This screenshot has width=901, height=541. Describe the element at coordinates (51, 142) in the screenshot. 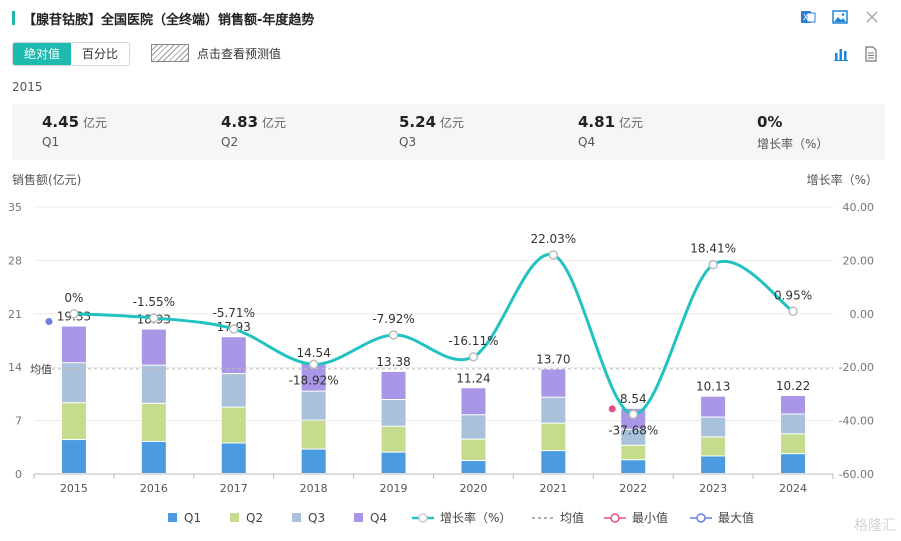

I see `stat-label: Q1` at that location.